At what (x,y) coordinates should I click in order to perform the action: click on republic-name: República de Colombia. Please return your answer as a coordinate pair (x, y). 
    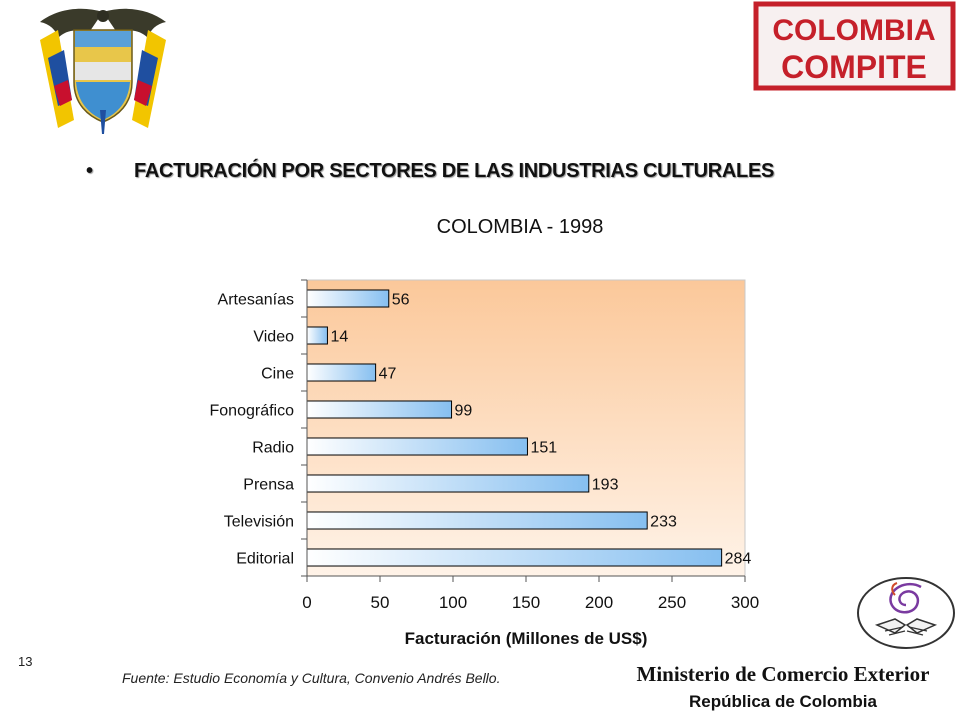
    Looking at the image, I should click on (783, 701).